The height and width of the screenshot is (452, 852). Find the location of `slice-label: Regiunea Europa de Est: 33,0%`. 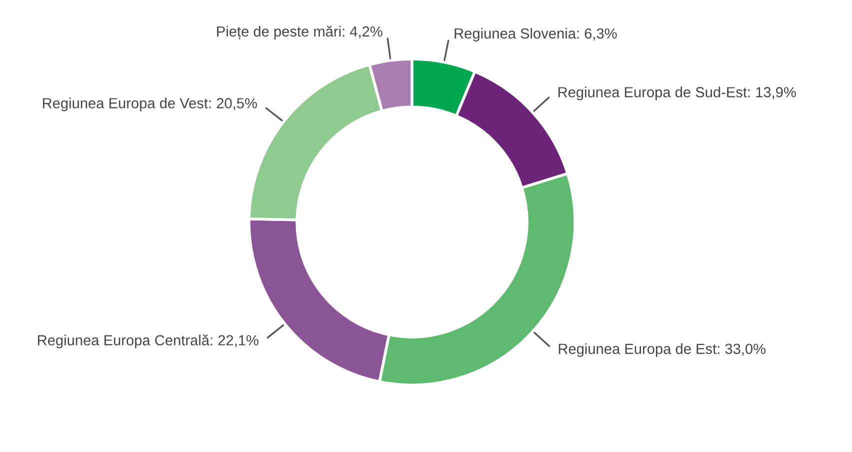

slice-label: Regiunea Europa de Est: 33,0% is located at coordinates (662, 350).